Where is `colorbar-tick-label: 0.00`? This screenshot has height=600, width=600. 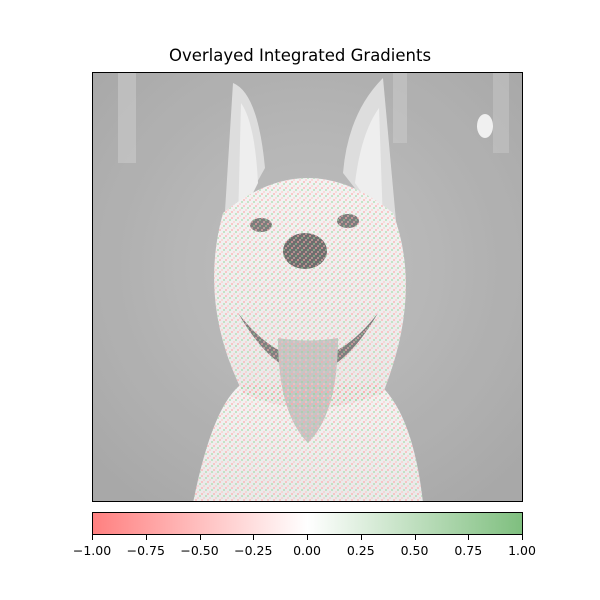 colorbar-tick-label: 0.00 is located at coordinates (307, 550).